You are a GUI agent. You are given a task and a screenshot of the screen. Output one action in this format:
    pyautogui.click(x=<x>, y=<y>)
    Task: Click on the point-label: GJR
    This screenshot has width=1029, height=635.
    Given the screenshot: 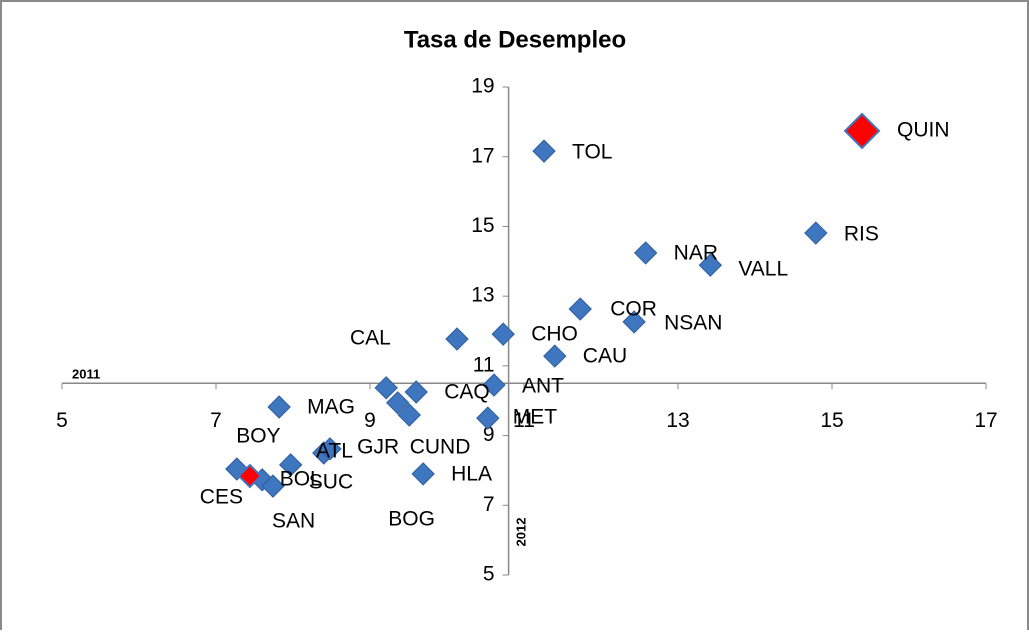 What is the action you would take?
    pyautogui.click(x=378, y=446)
    